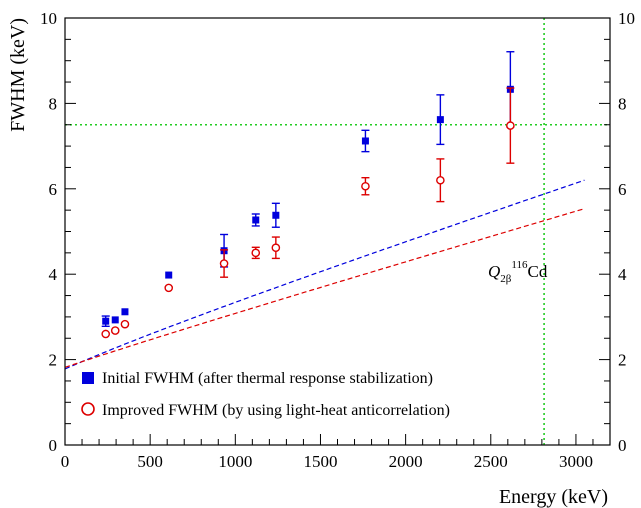  What do you see at coordinates (65, 461) in the screenshot?
I see `x-tick-label: 0` at bounding box center [65, 461].